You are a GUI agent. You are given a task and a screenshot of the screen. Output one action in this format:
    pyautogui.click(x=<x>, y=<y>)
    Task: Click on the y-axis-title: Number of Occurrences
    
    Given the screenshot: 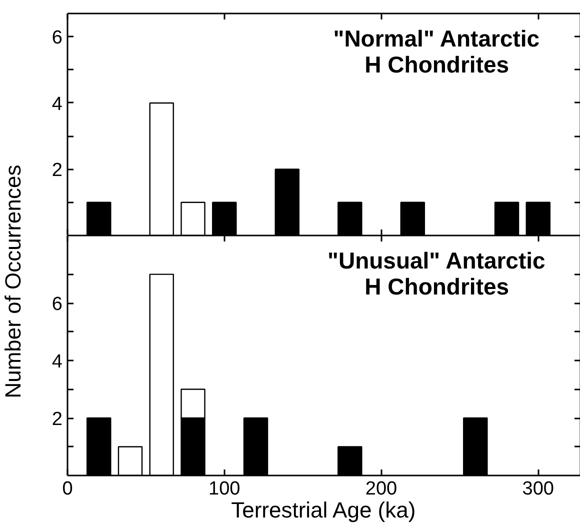 What is the action you would take?
    pyautogui.click(x=13, y=281)
    